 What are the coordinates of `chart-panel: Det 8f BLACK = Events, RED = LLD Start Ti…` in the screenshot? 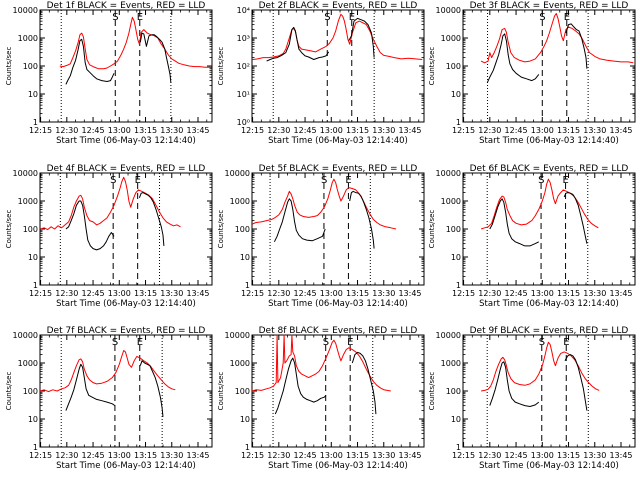 It's located at (321, 398).